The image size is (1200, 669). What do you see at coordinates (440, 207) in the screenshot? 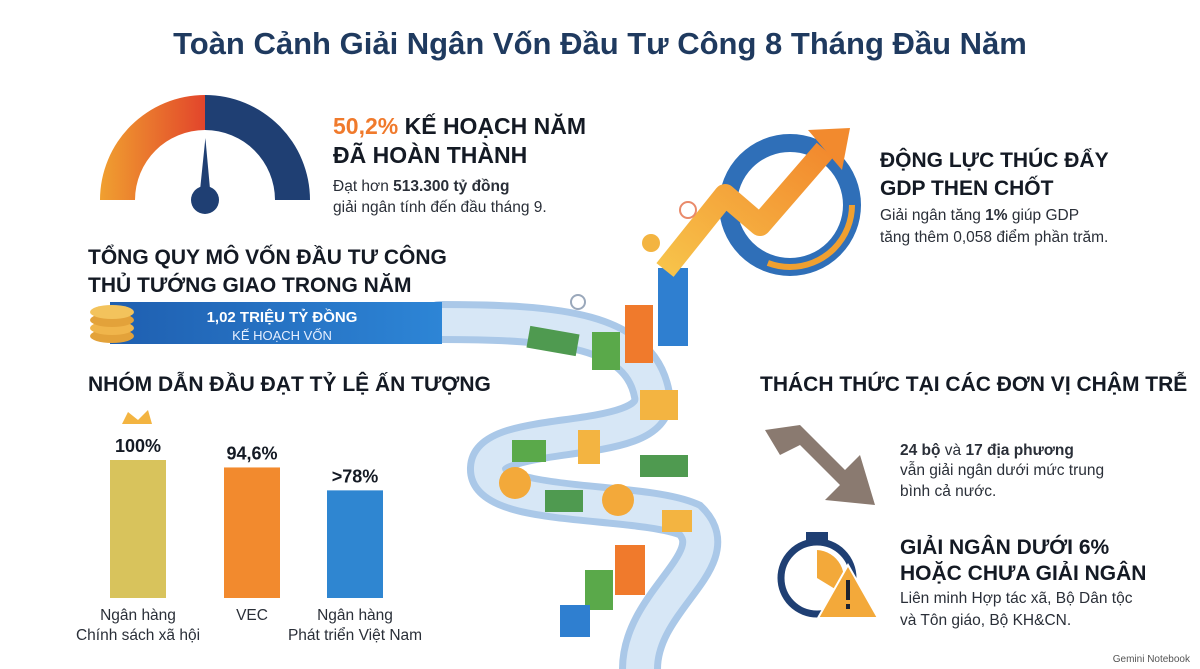
I see `gauge-detail: giải ngân tính đến đầu tháng 9.` at bounding box center [440, 207].